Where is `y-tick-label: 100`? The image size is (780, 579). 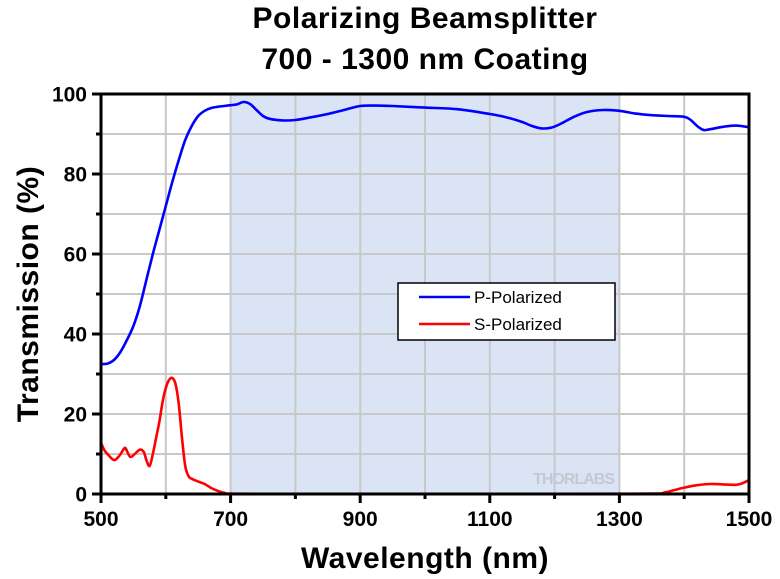 y-tick-label: 100 is located at coordinates (69, 95).